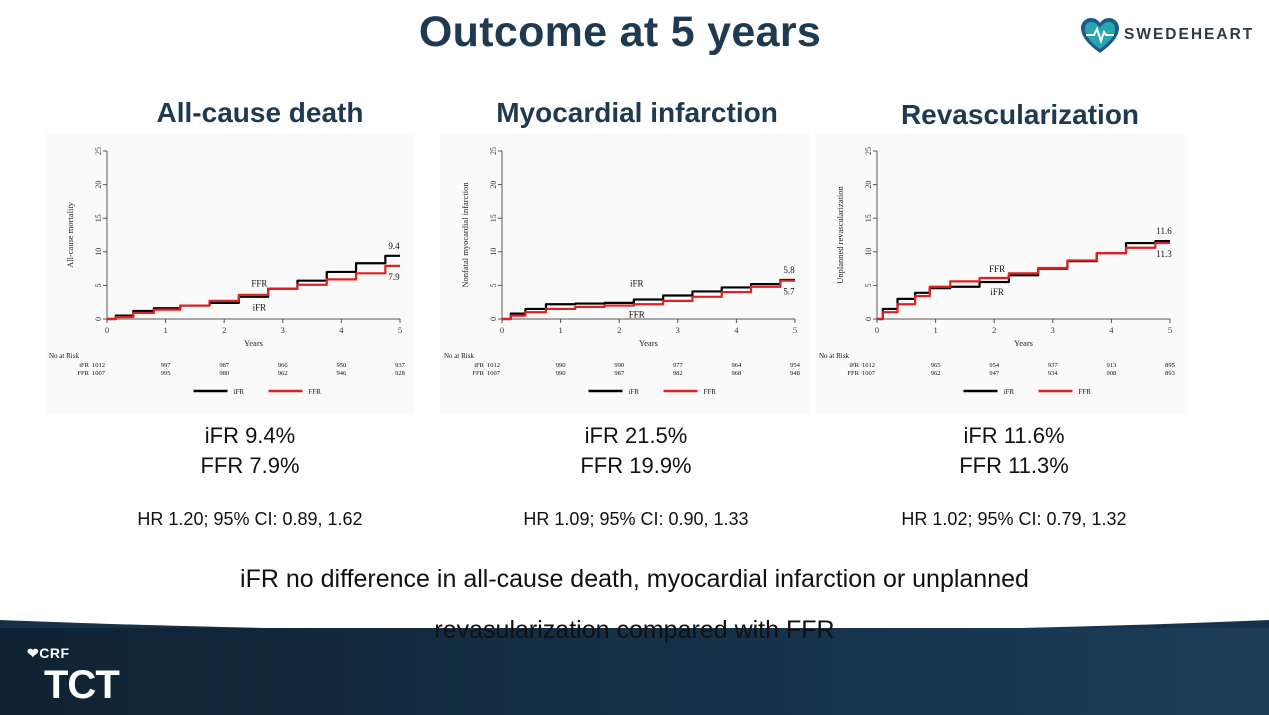 This screenshot has height=715, width=1269. Describe the element at coordinates (637, 112) in the screenshot. I see `chart-title-myocardial-infarction: Myocardial infarction` at that location.